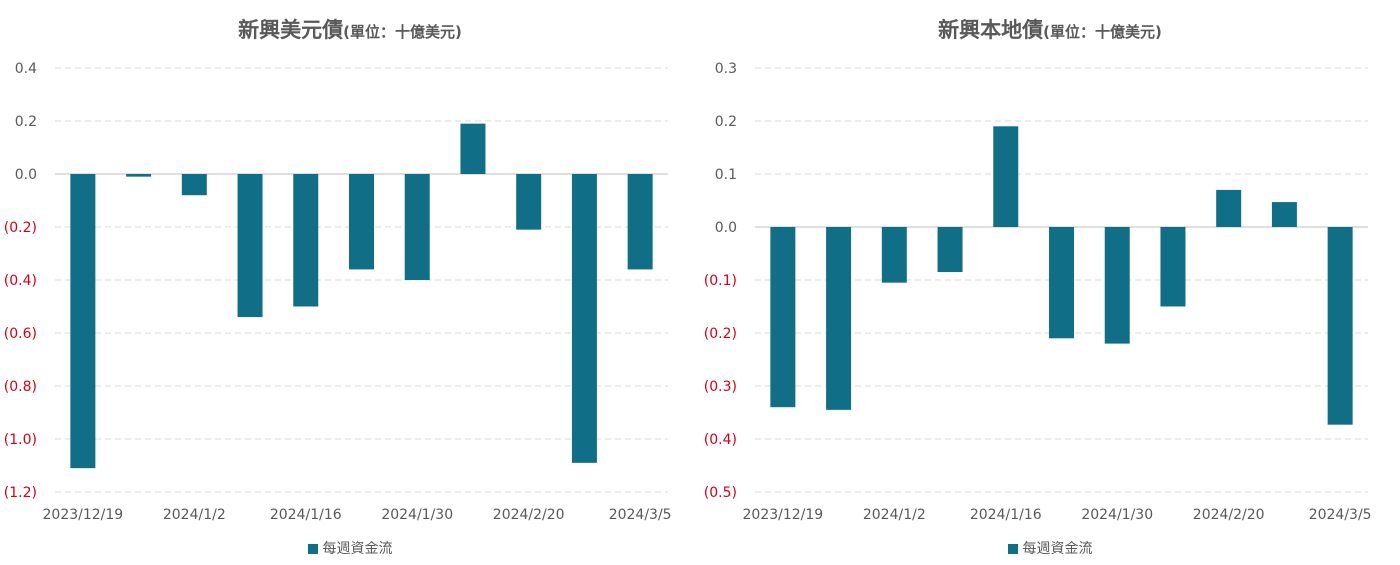 The height and width of the screenshot is (565, 1400). What do you see at coordinates (991, 30) in the screenshot?
I see `chart-title-main: 新興本地債` at bounding box center [991, 30].